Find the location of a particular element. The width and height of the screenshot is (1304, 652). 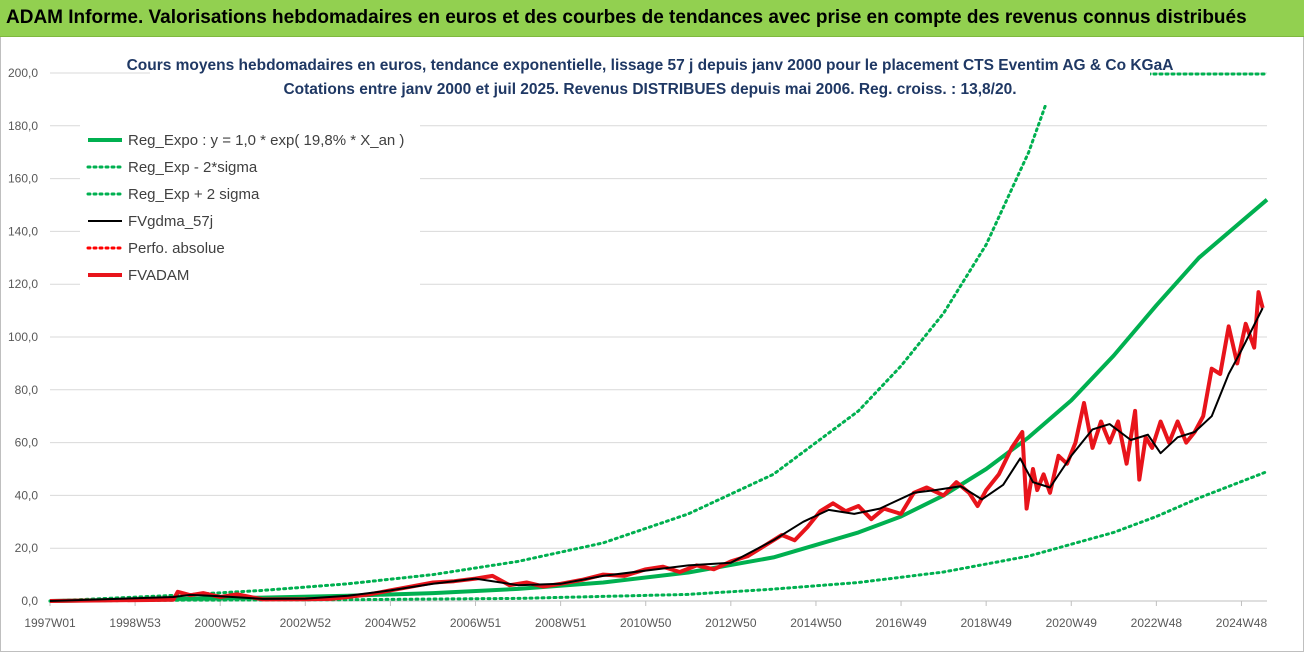

y-tick-label: 20,0 is located at coordinates (27, 548).